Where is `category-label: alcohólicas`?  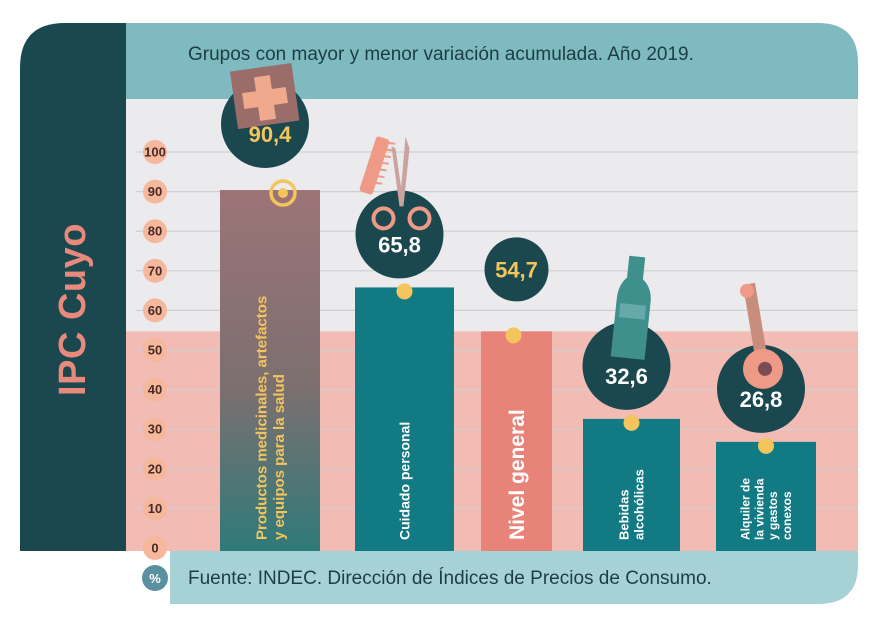 category-label: alcohólicas is located at coordinates (639, 504).